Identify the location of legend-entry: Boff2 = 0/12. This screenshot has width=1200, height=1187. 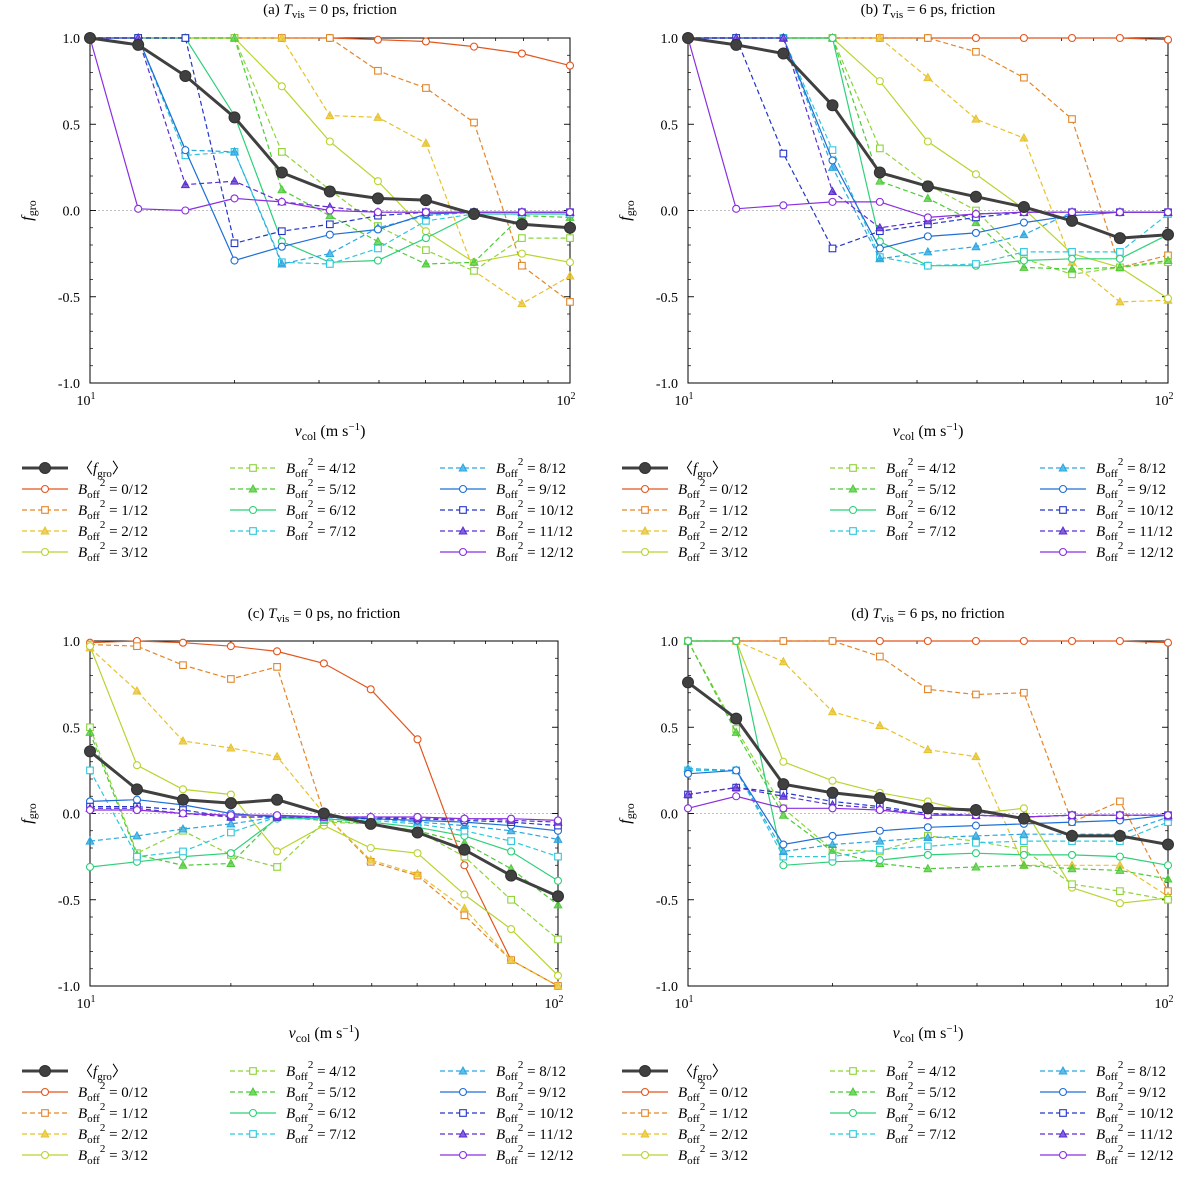
(85, 1092).